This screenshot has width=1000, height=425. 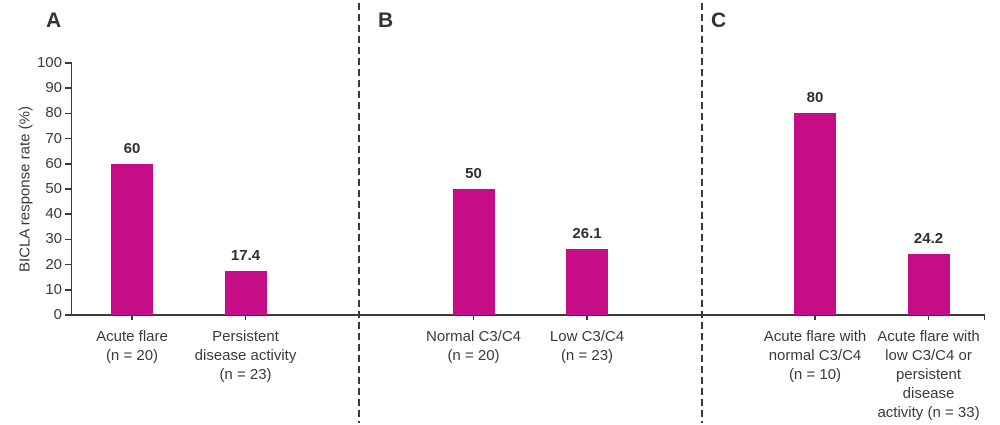 What do you see at coordinates (53, 163) in the screenshot?
I see `y-axis-tick-label: 60` at bounding box center [53, 163].